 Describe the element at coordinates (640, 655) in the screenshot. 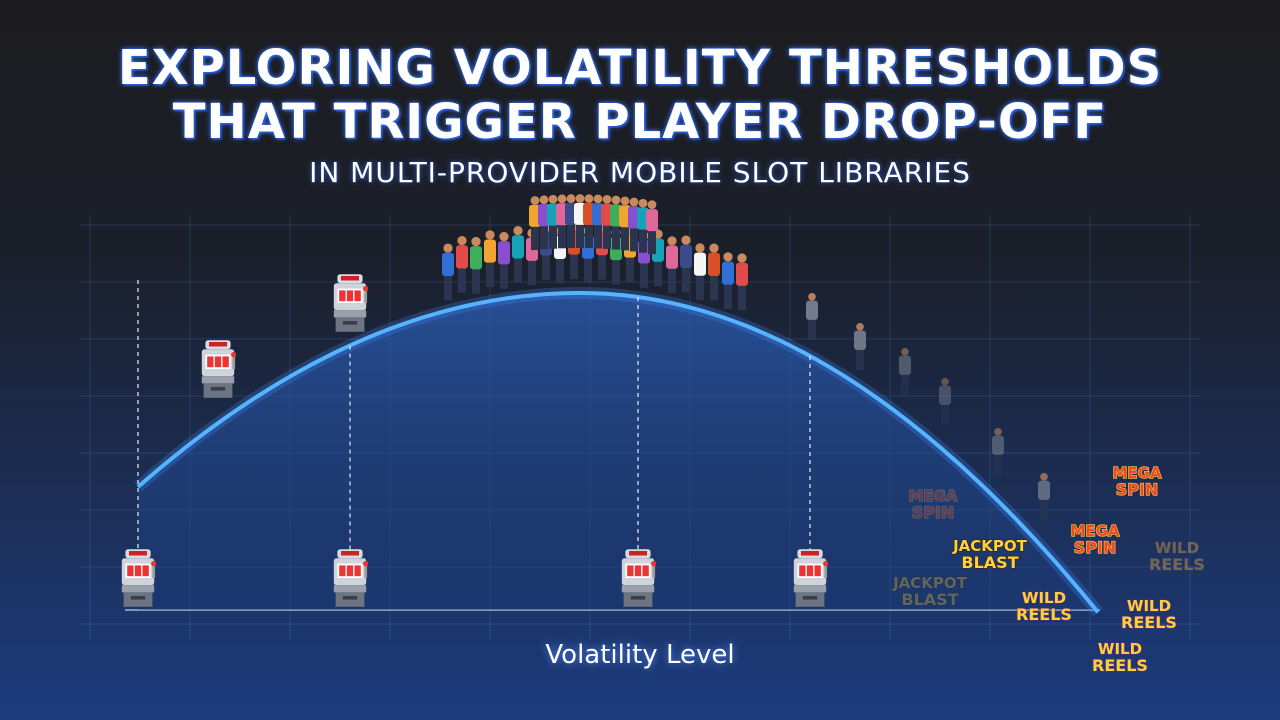

I see `axis-label: Volatility Level` at that location.